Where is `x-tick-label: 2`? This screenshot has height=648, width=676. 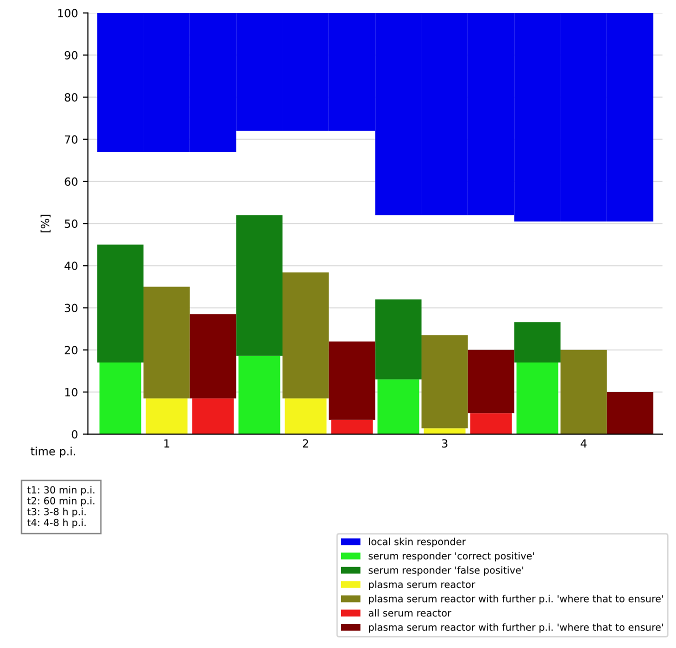
x-tick-label: 2 is located at coordinates (305, 443).